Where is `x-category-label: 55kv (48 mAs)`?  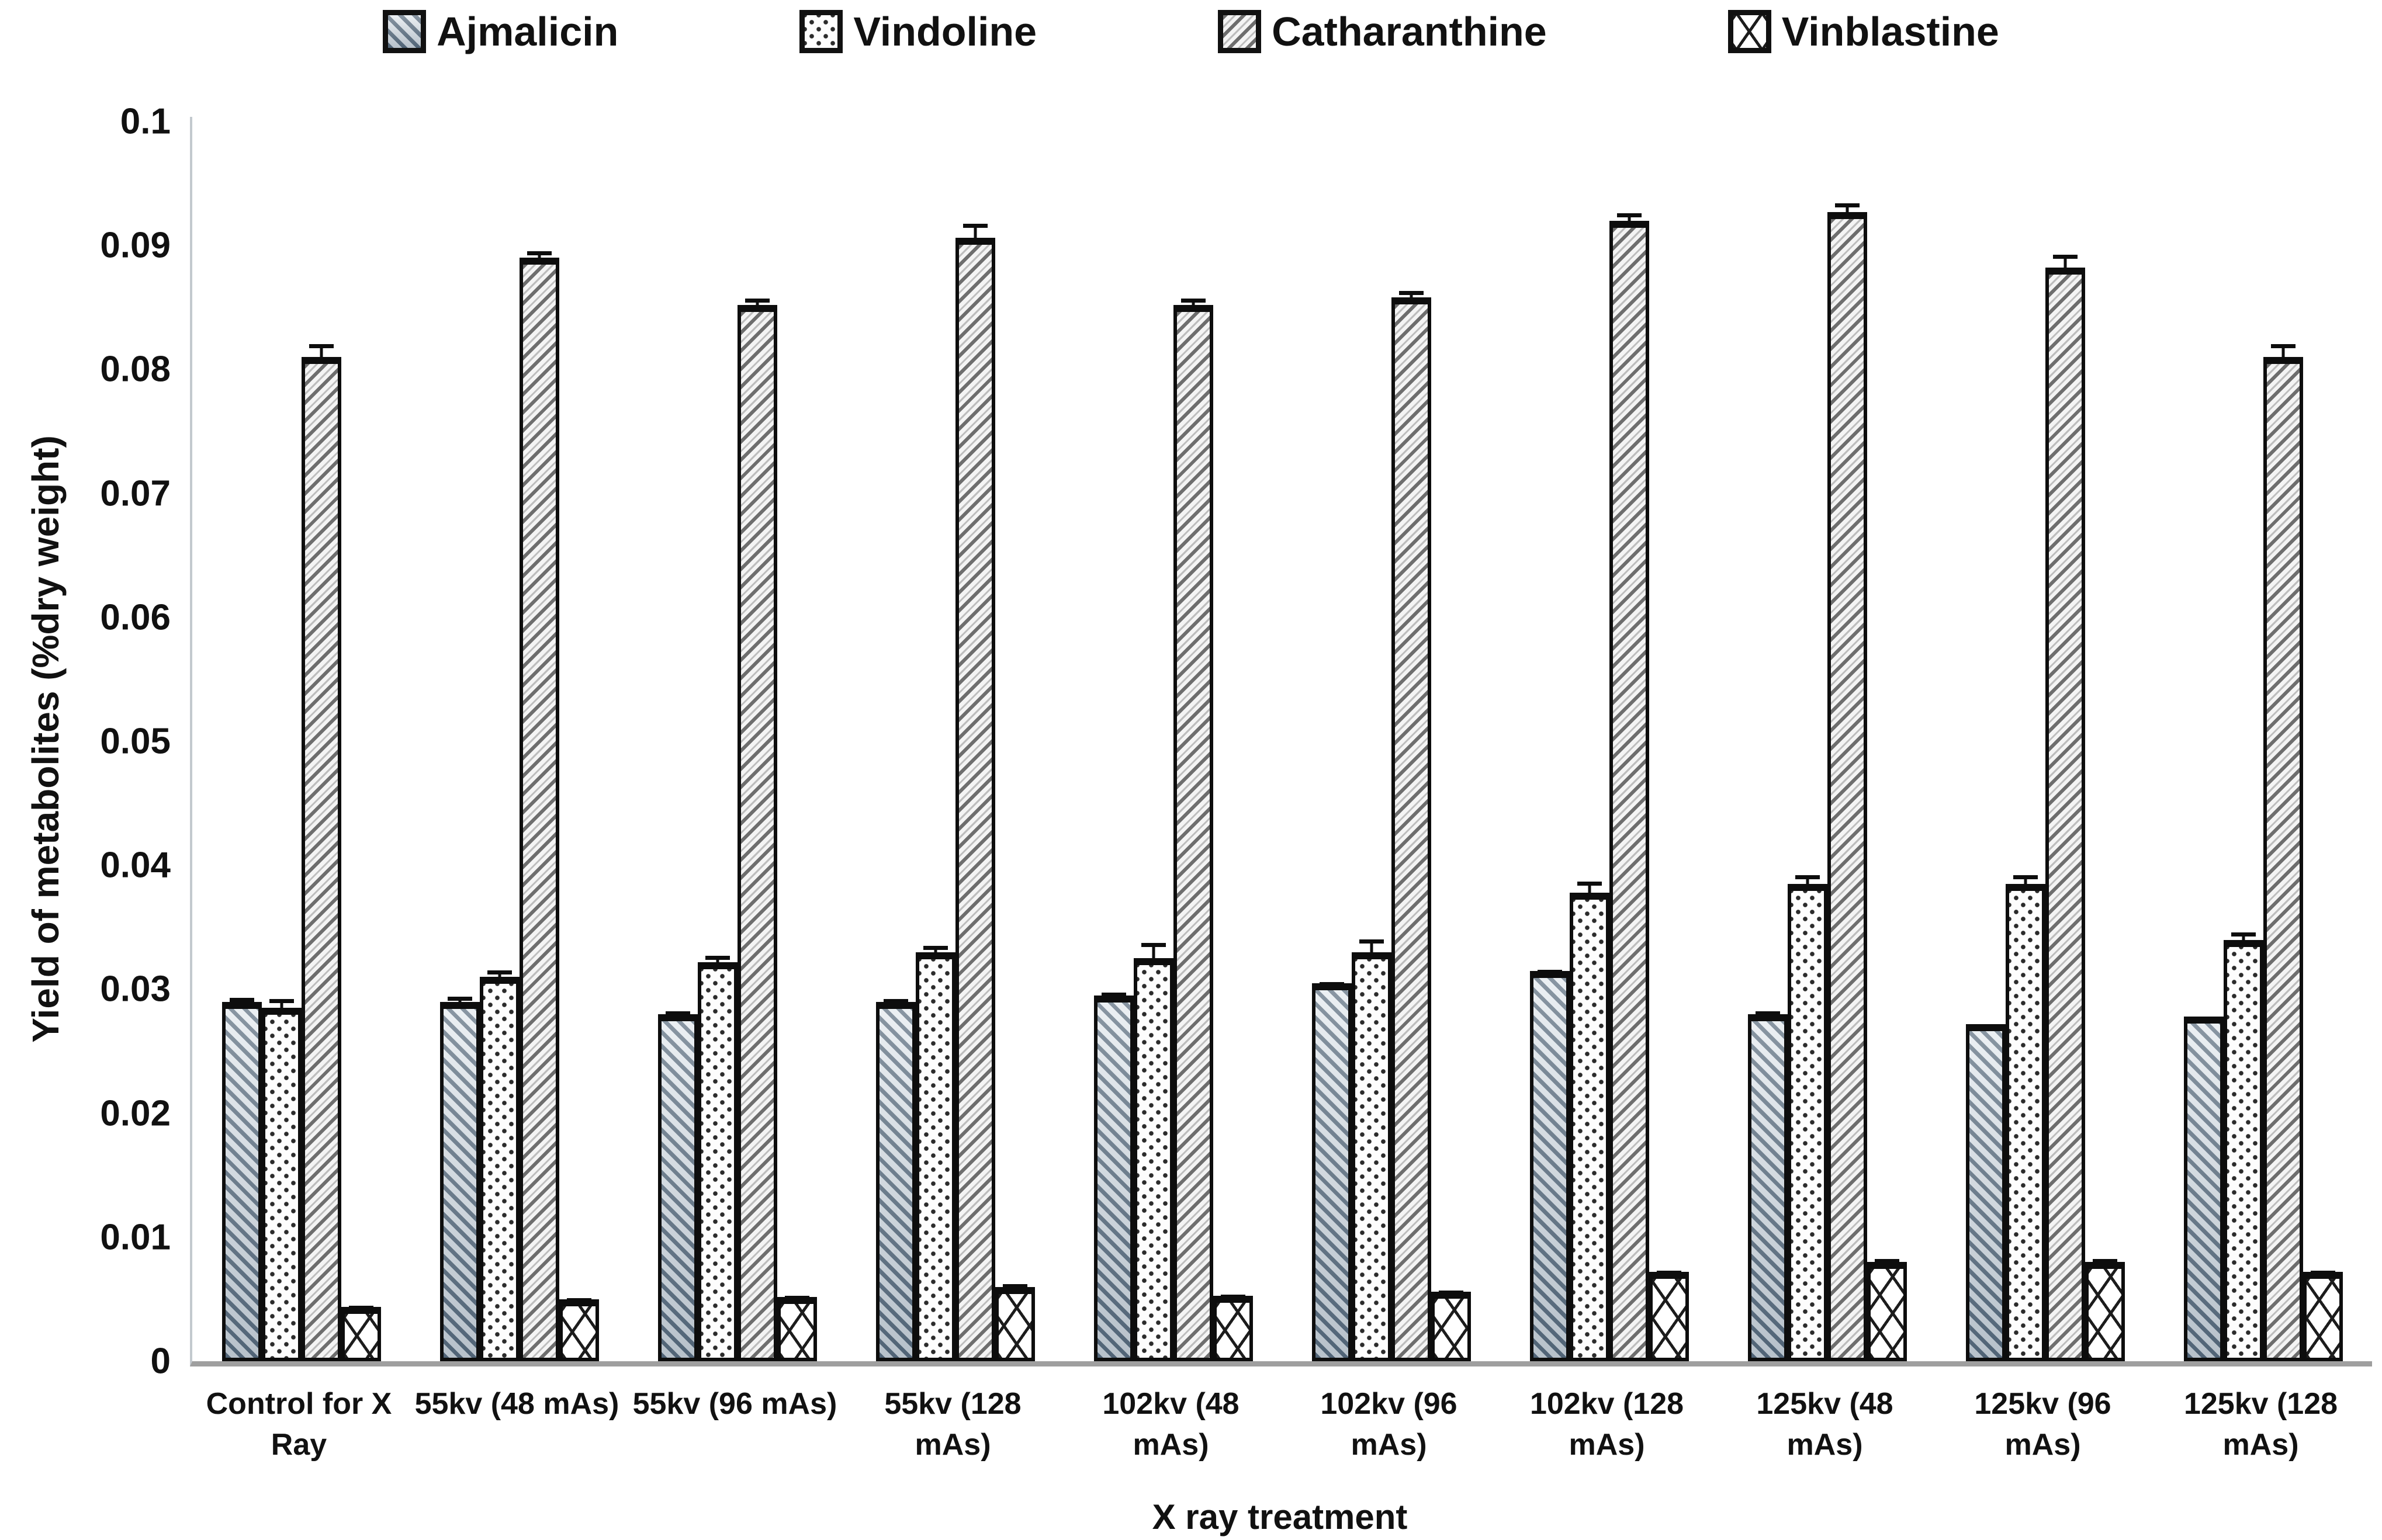 x-category-label: 55kv (48 mAs) is located at coordinates (516, 1404).